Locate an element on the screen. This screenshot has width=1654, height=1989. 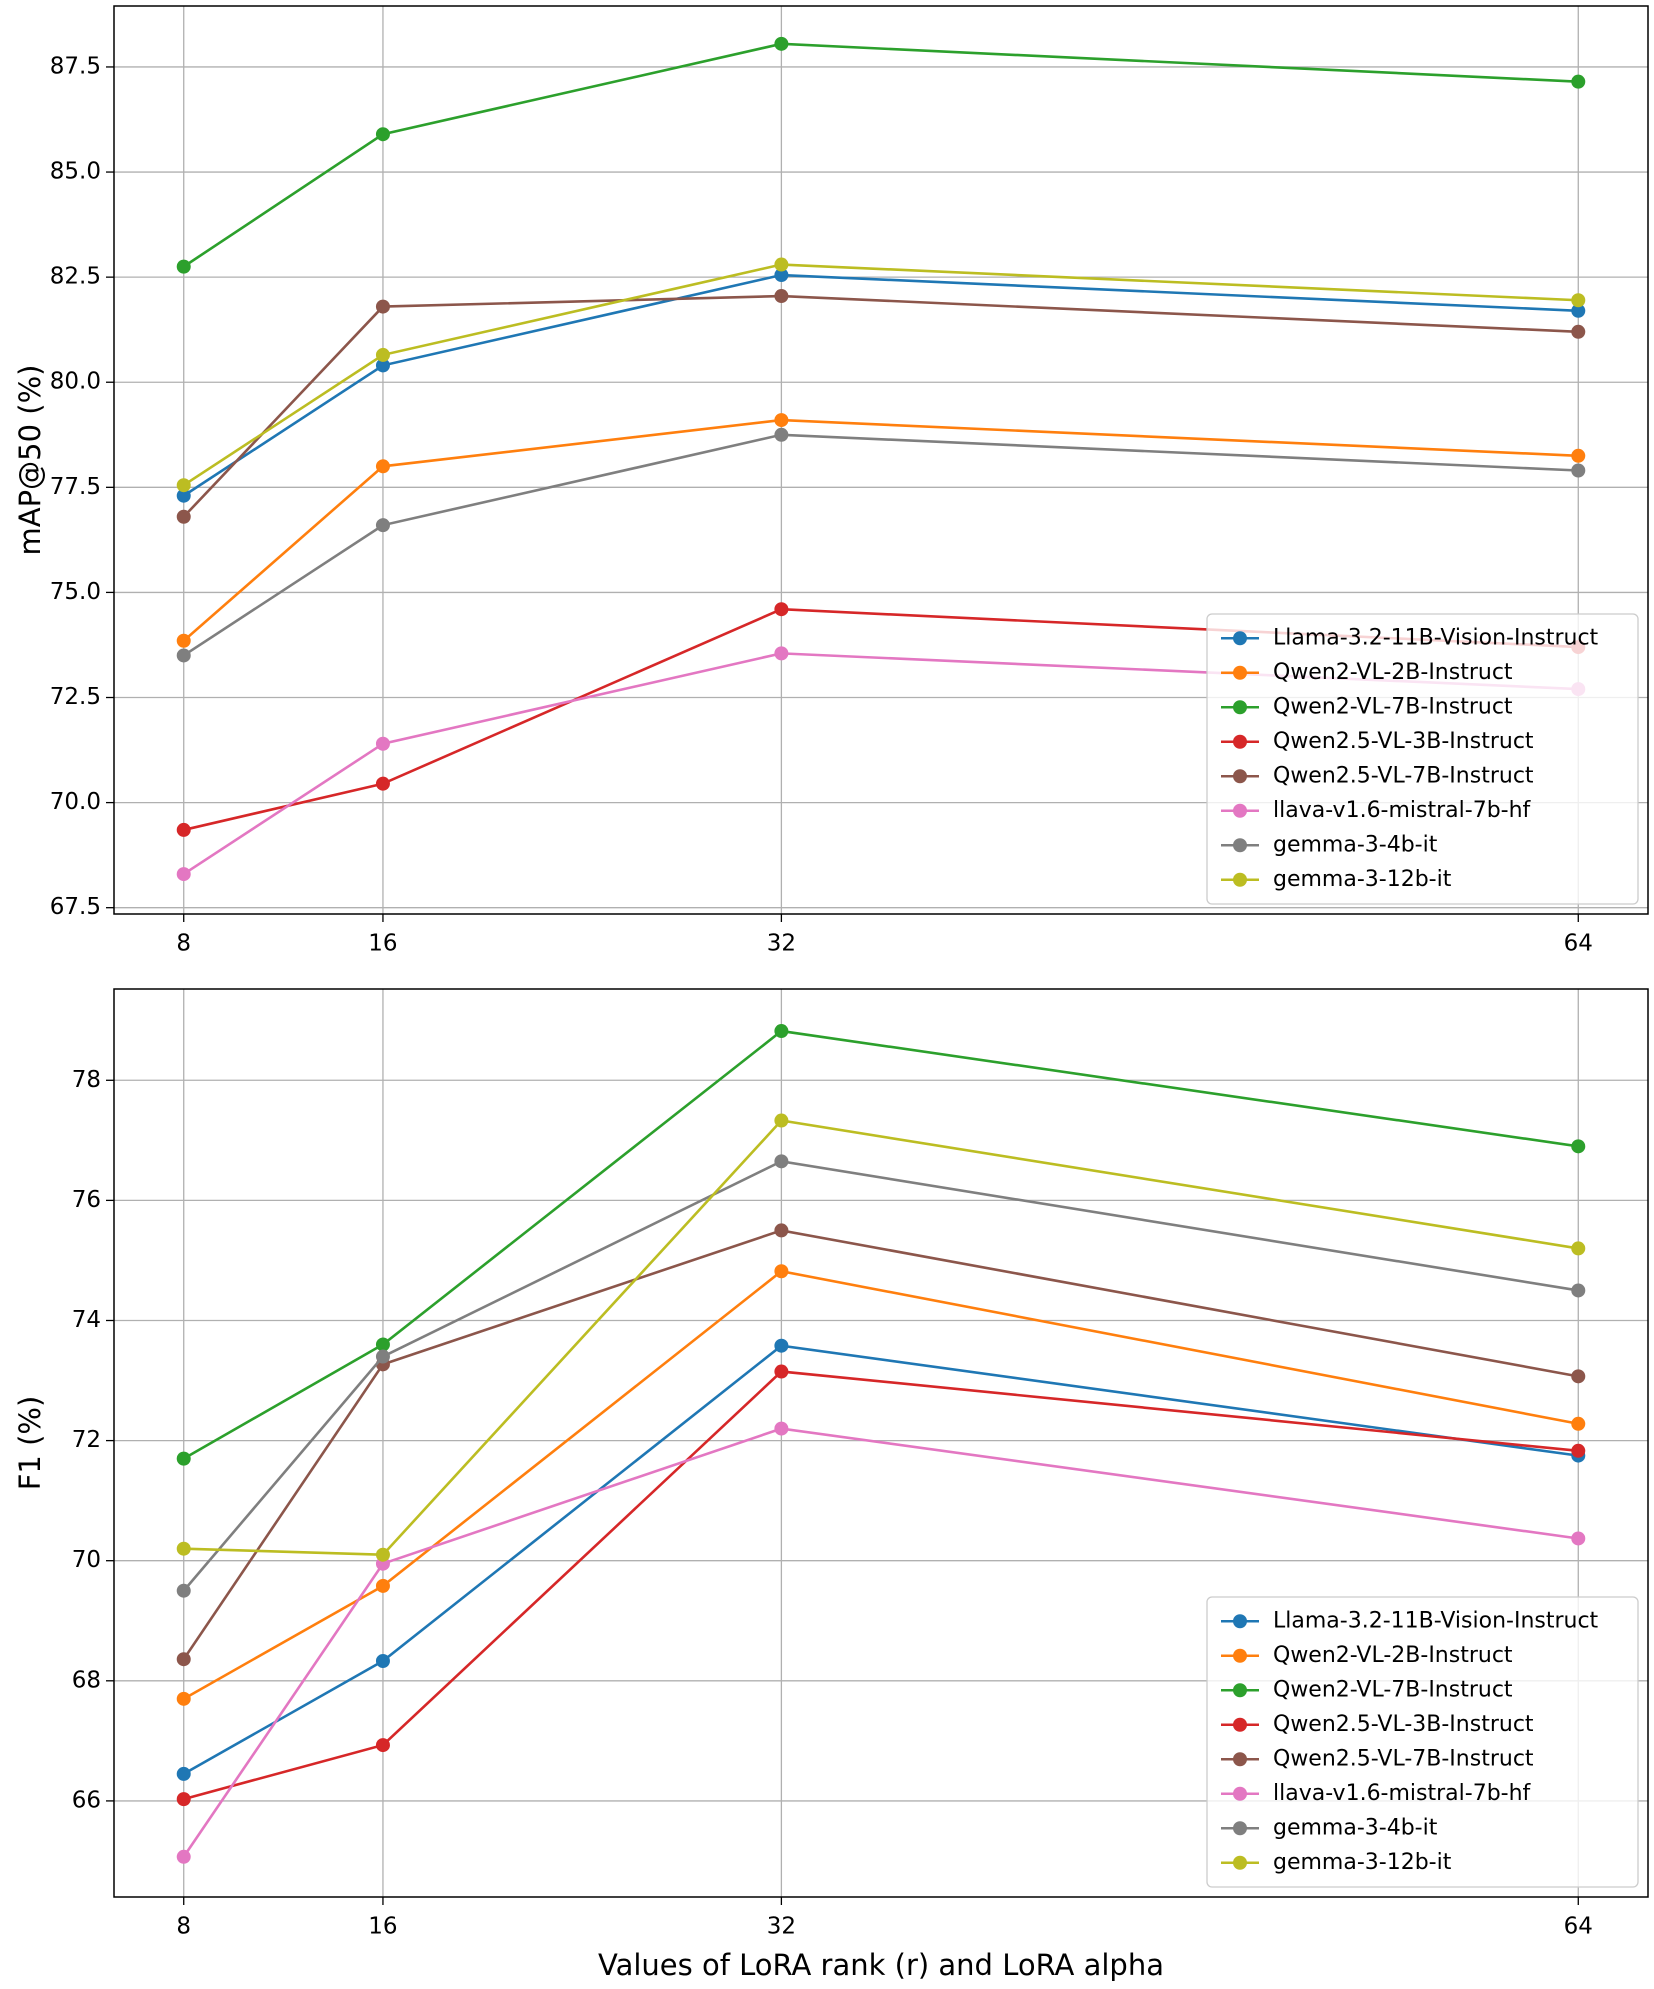
y-tick-label: 72.5 is located at coordinates (75, 697).